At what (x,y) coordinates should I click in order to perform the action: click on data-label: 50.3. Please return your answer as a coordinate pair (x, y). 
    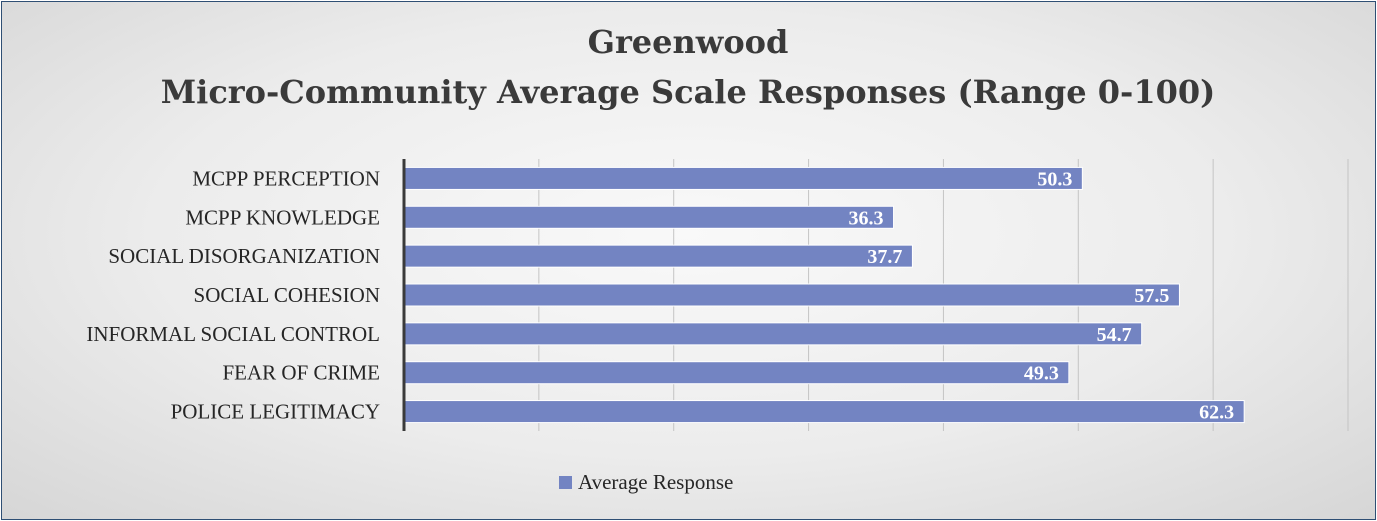
    Looking at the image, I should click on (1054, 179).